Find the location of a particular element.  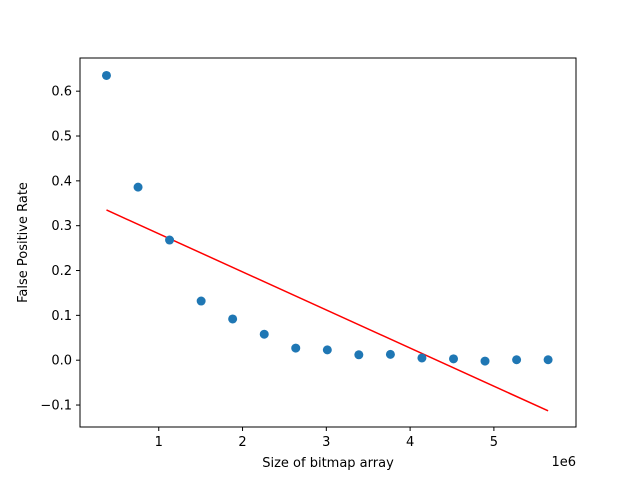

y-tick-label: 0.2 is located at coordinates (61, 271).